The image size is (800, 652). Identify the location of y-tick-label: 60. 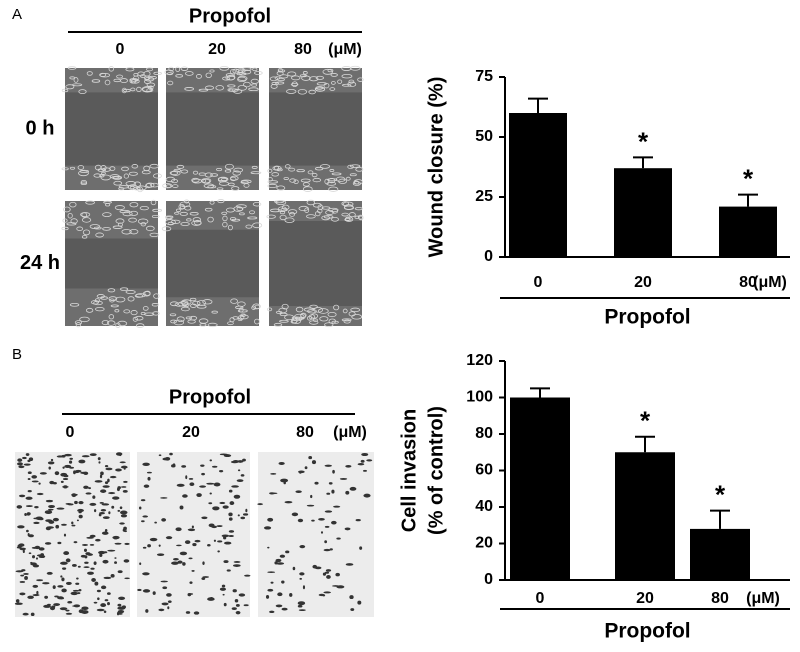
(484, 470).